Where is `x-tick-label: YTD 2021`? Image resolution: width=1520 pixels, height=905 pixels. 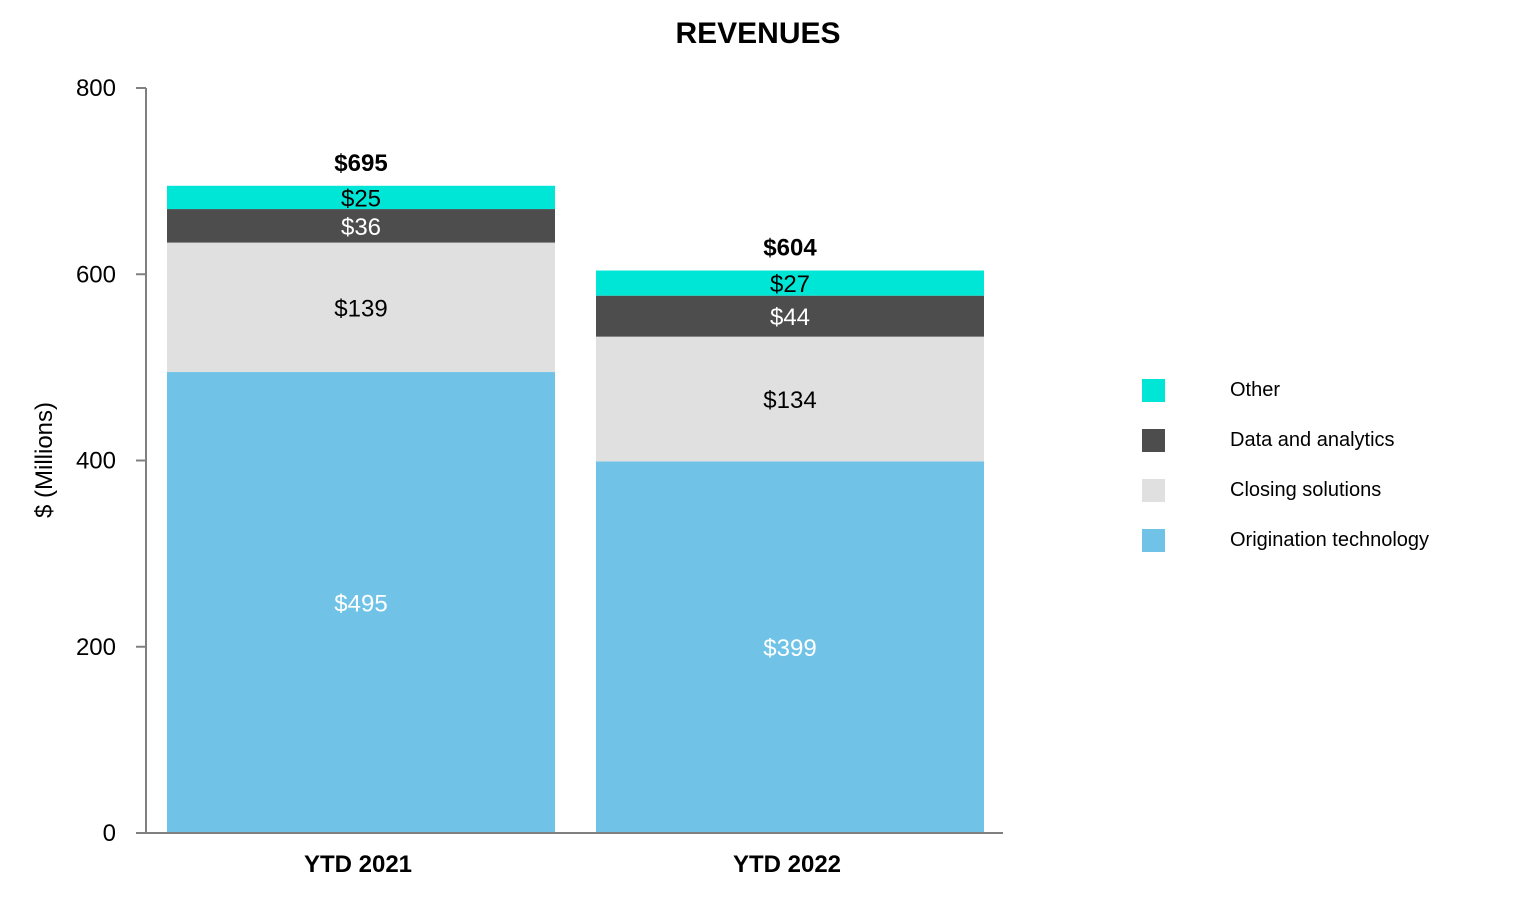 x-tick-label: YTD 2021 is located at coordinates (358, 864).